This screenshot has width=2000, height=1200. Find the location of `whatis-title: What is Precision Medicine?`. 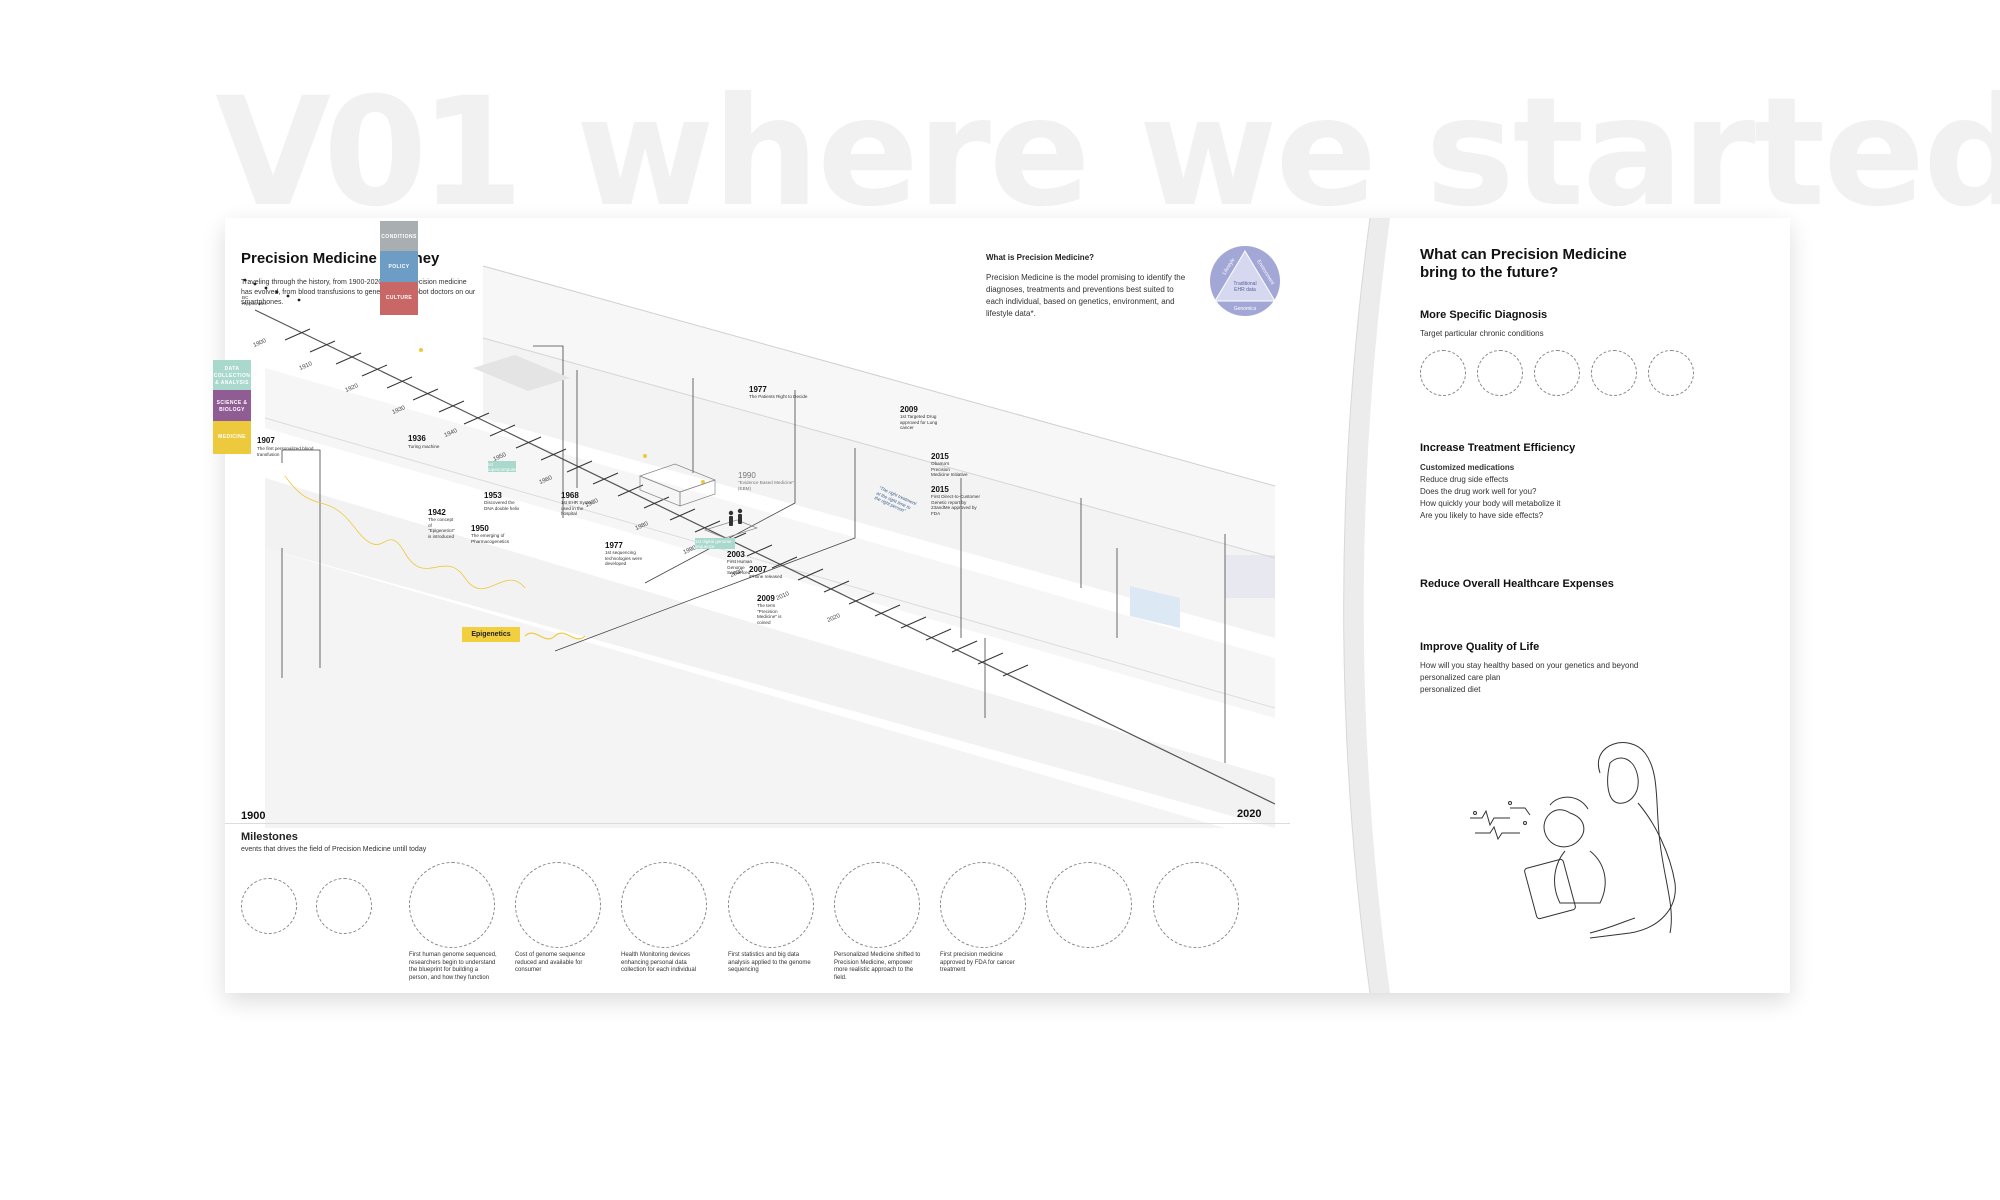

whatis-title: What is Precision Medicine? is located at coordinates (1040, 257).